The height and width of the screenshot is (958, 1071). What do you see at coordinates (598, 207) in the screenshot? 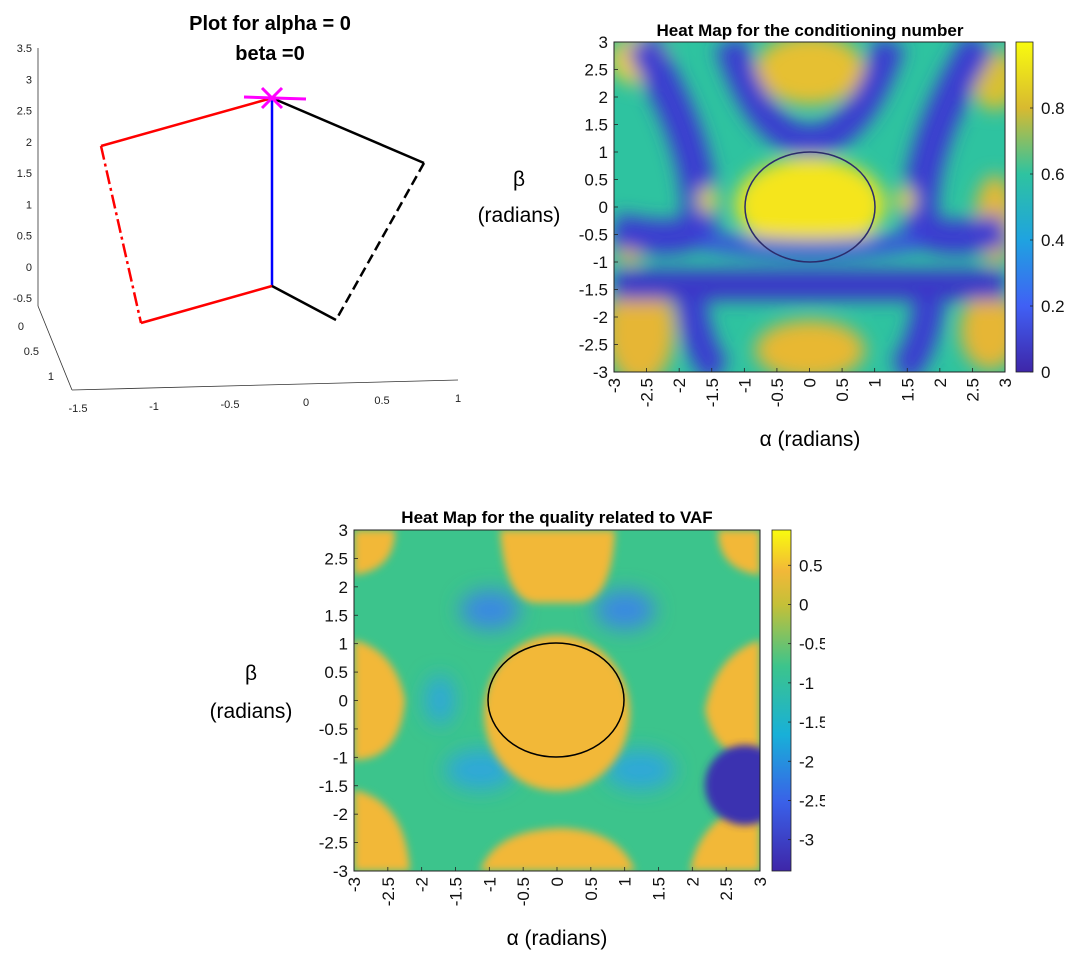
I see `heatmap1-y-ticks: 3 2.5 2 1.5 1 0.5 0 -0.5 -1 -1.5 -2 -2.5 -3` at bounding box center [598, 207].